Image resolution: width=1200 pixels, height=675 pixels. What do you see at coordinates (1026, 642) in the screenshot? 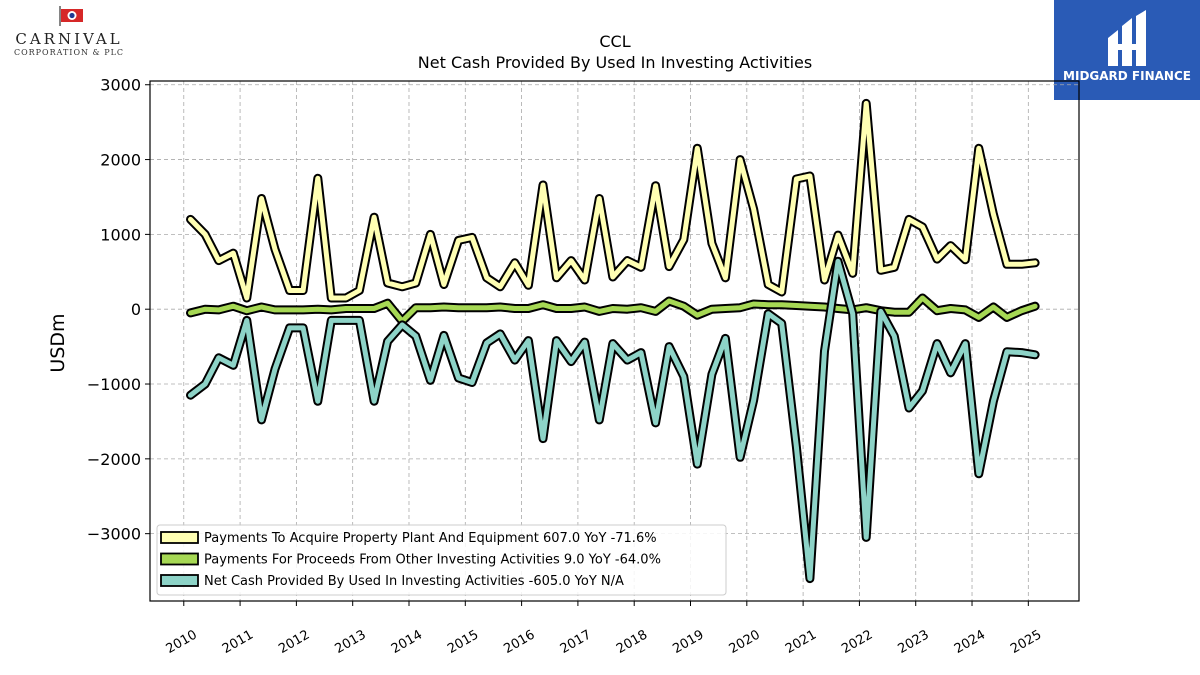
I see `x-tick-label: 2025` at bounding box center [1026, 642].